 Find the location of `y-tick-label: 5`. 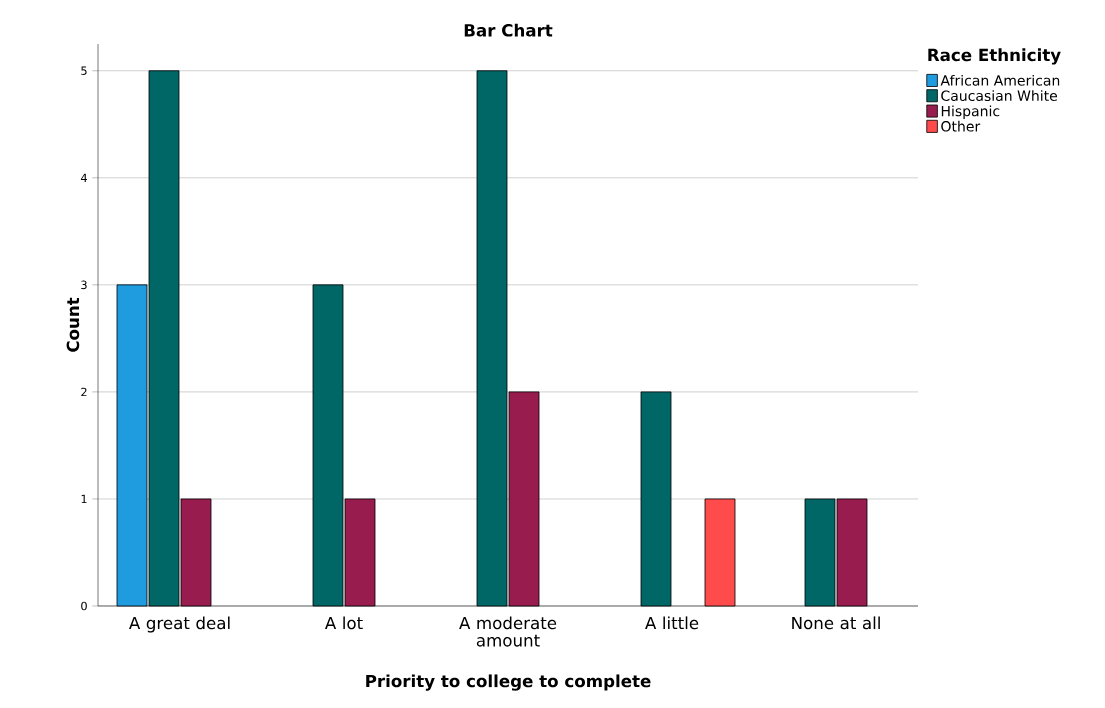

y-tick-label: 5 is located at coordinates (84, 70).